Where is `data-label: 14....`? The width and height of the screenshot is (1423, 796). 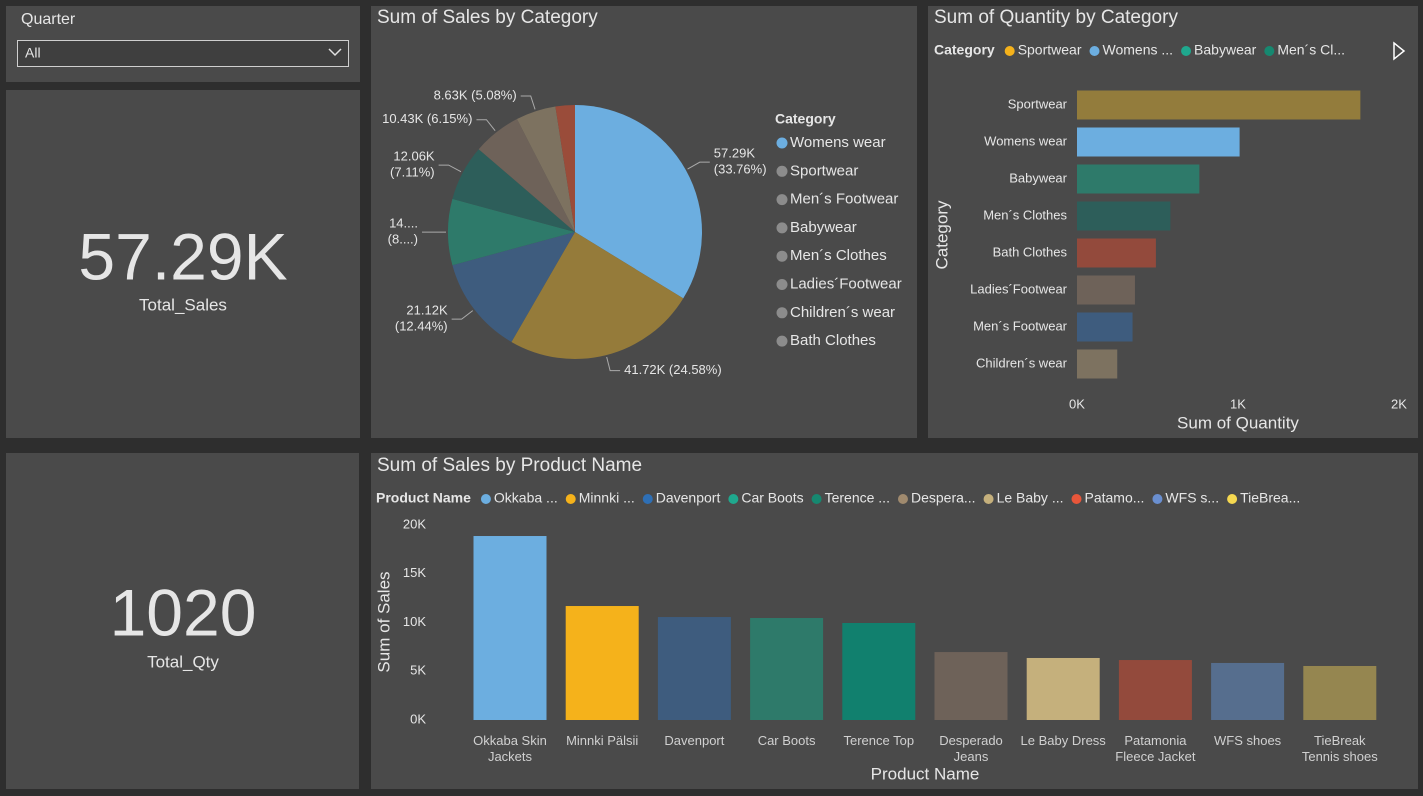
data-label: 14.... is located at coordinates (403, 223).